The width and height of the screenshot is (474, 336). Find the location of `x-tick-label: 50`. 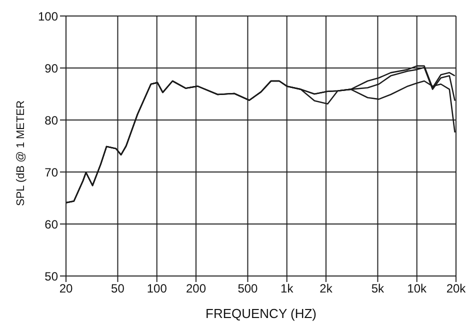

x-tick-label: 50 is located at coordinates (118, 289).